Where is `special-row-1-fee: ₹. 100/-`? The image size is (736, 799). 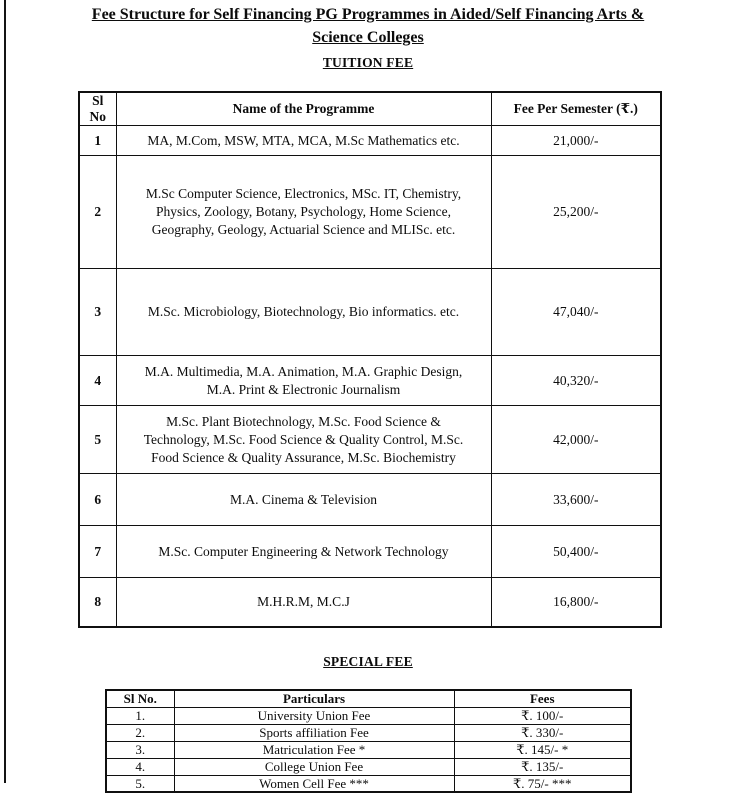 special-row-1-fee: ₹. 100/- is located at coordinates (542, 715).